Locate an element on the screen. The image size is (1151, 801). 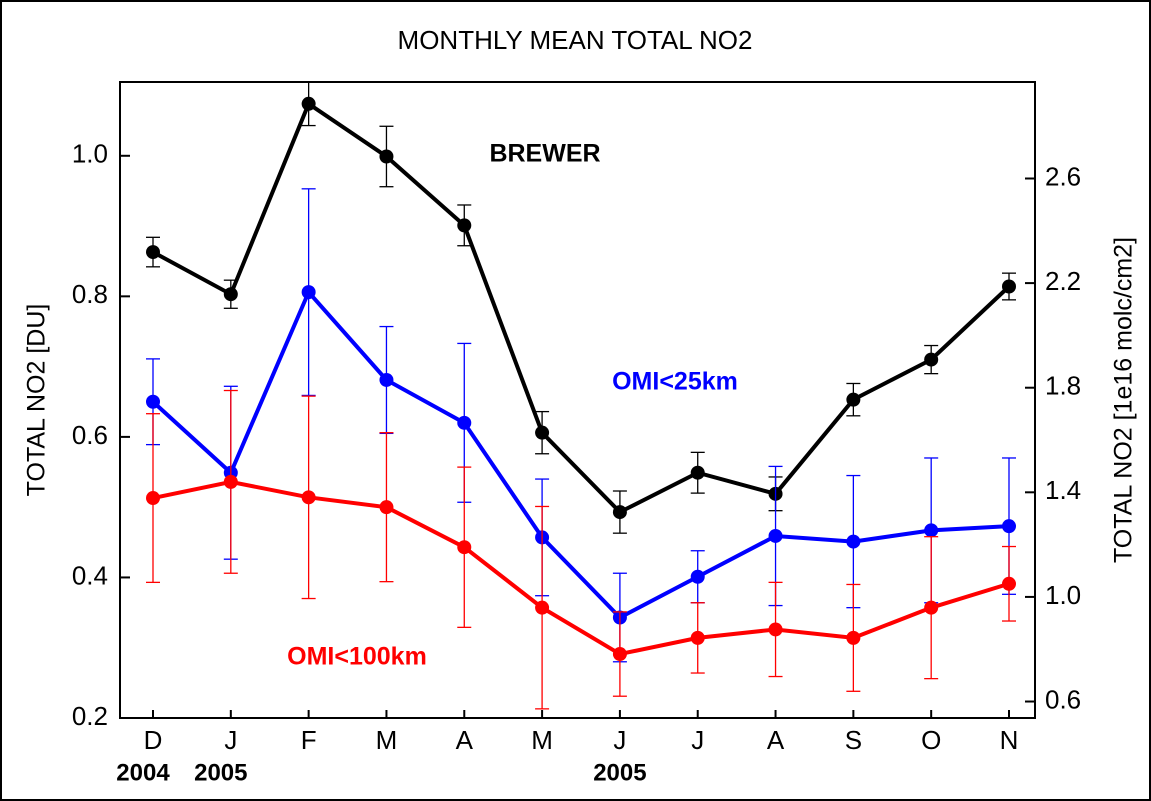
y2-tick-label: 2.6 is located at coordinates (1063, 176).